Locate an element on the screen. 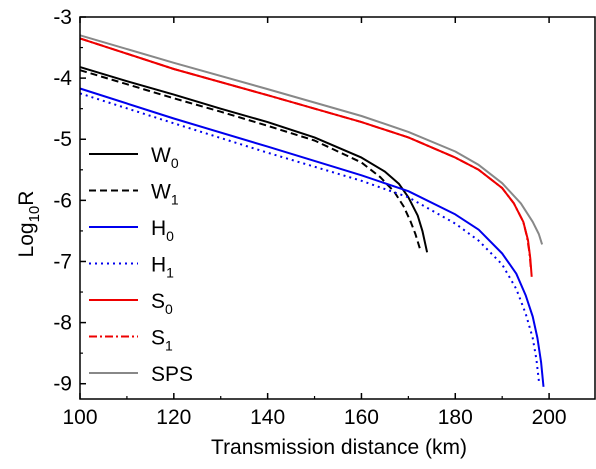 The image size is (596, 469). y-tick-label: -5 is located at coordinates (62, 139).